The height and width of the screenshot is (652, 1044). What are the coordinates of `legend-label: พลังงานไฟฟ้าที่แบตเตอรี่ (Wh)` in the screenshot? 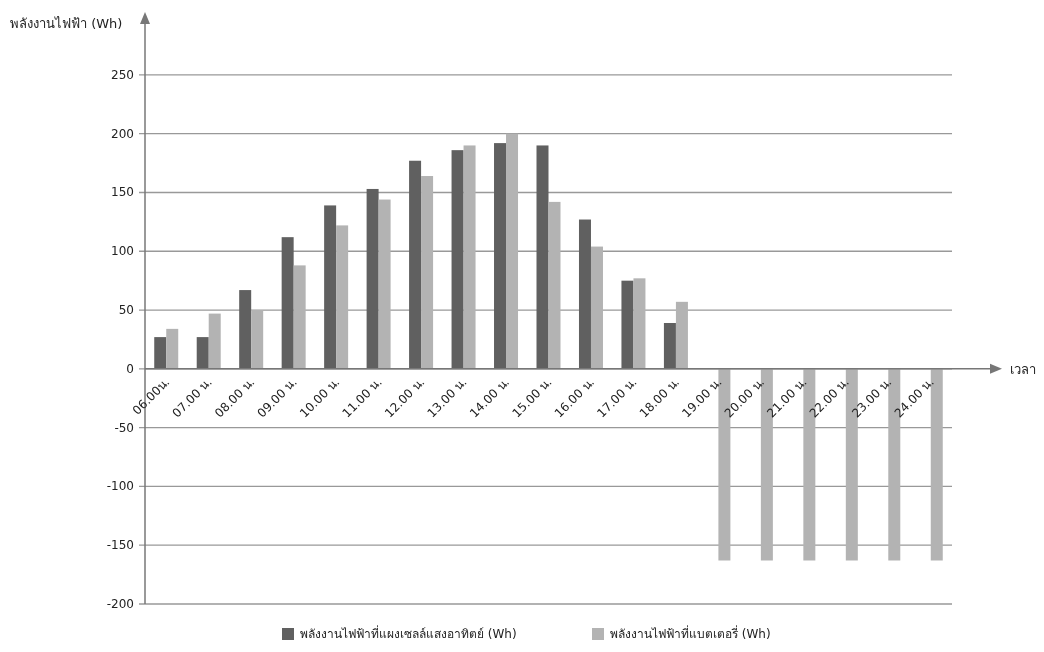 It's located at (690, 633).